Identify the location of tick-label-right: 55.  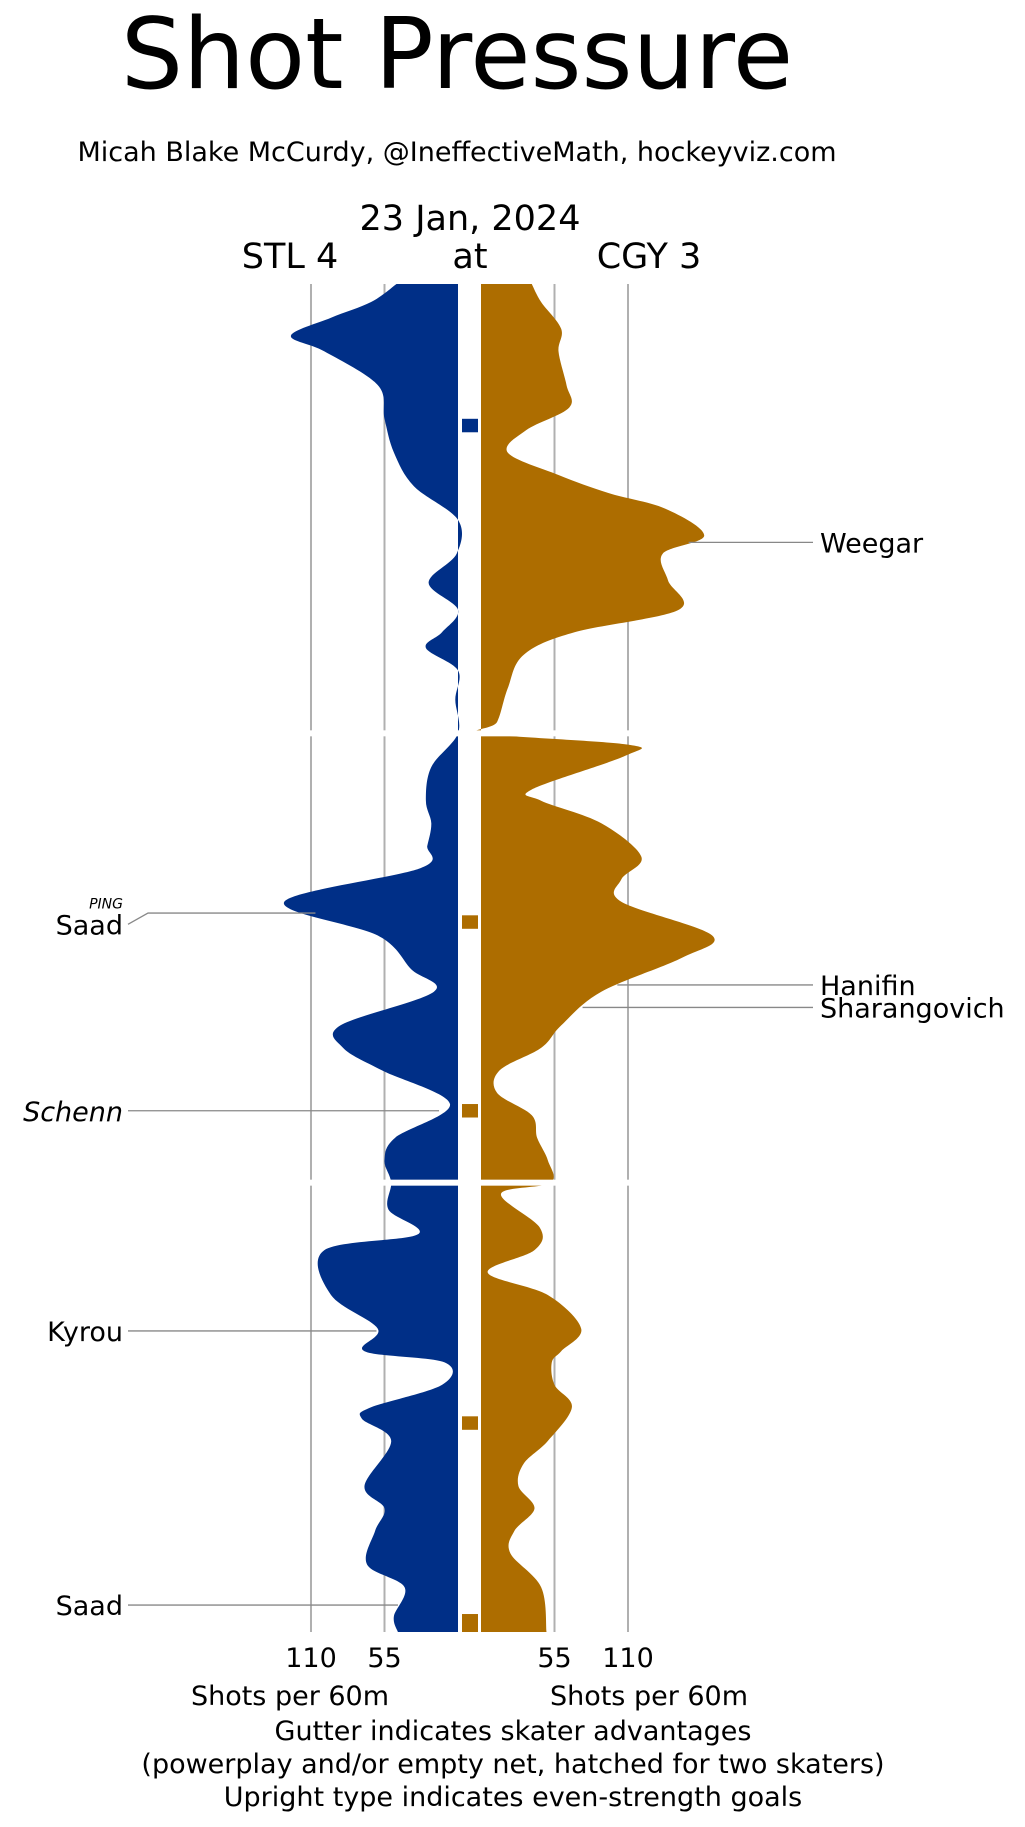
(554, 1658).